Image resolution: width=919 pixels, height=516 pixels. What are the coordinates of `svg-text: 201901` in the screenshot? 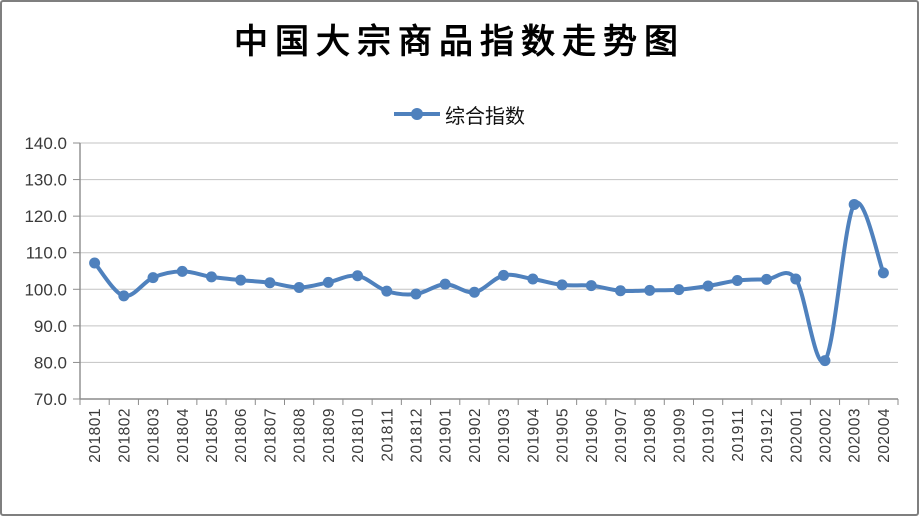 It's located at (446, 435).